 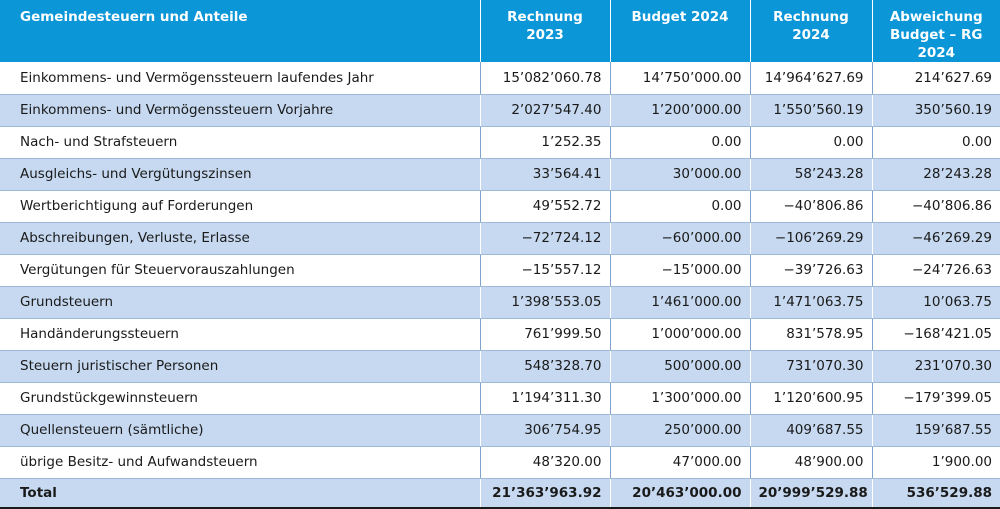 What do you see at coordinates (545, 334) in the screenshot?
I see `cell-rechnung-2023: 761’999.50` at bounding box center [545, 334].